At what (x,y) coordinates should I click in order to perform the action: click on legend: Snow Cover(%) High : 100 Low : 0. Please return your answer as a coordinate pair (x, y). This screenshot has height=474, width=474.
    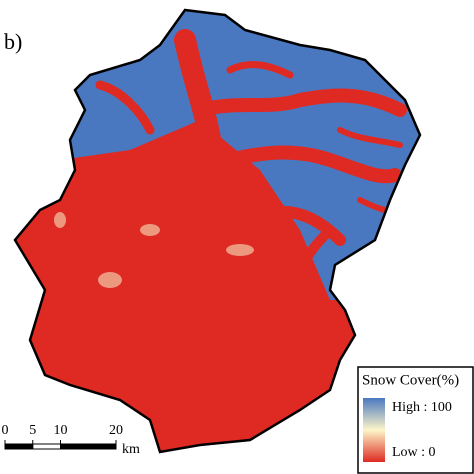
    Looking at the image, I should click on (415, 420).